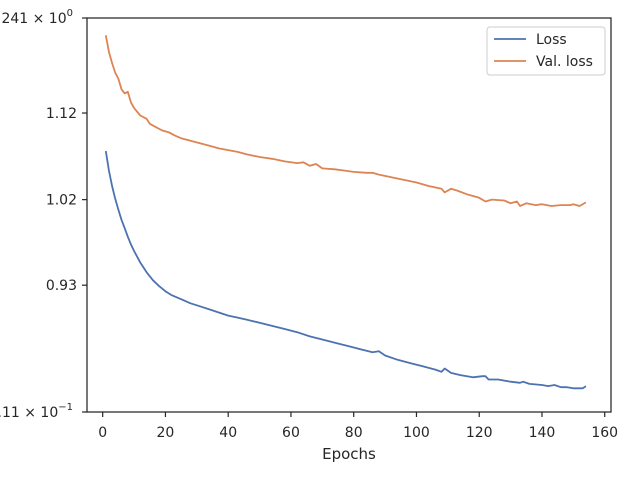 The image size is (640, 480). What do you see at coordinates (546, 51) in the screenshot?
I see `legend: Loss Val. loss` at bounding box center [546, 51].